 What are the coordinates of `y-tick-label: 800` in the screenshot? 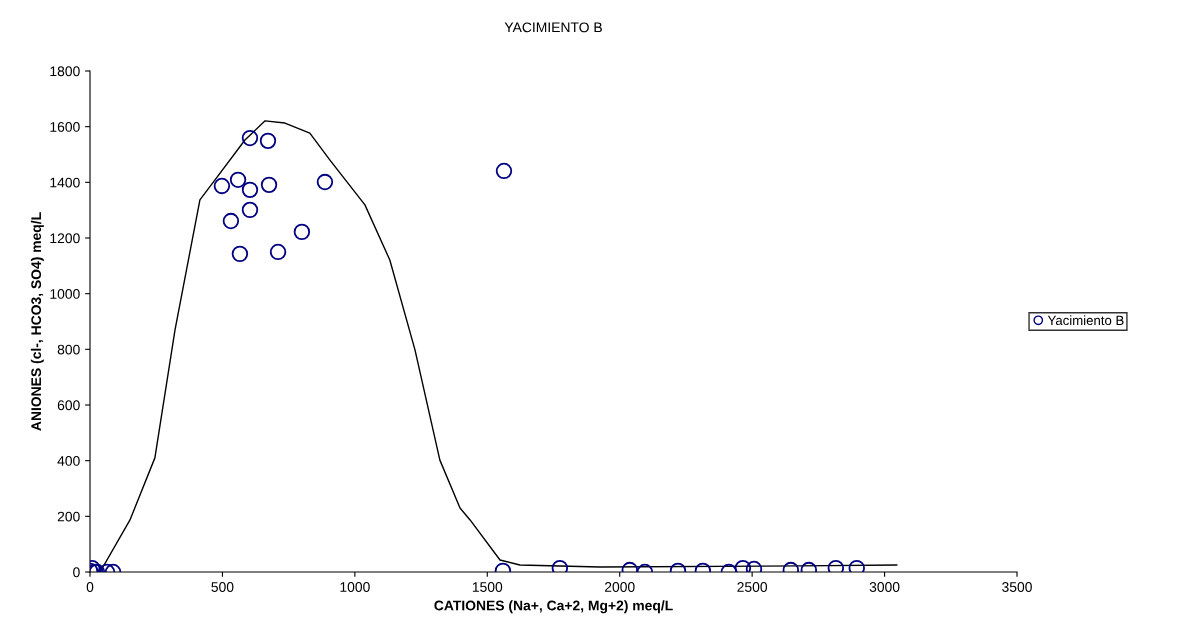 It's located at (68, 349).